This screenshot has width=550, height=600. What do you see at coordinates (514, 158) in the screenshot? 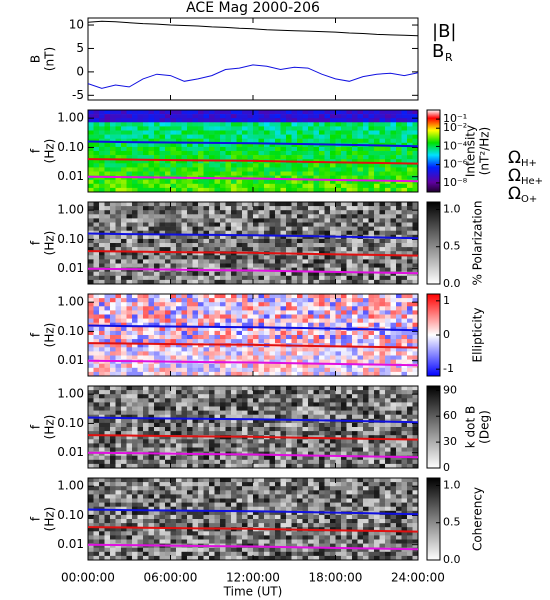
I see `legend-label: Ω` at bounding box center [514, 158].